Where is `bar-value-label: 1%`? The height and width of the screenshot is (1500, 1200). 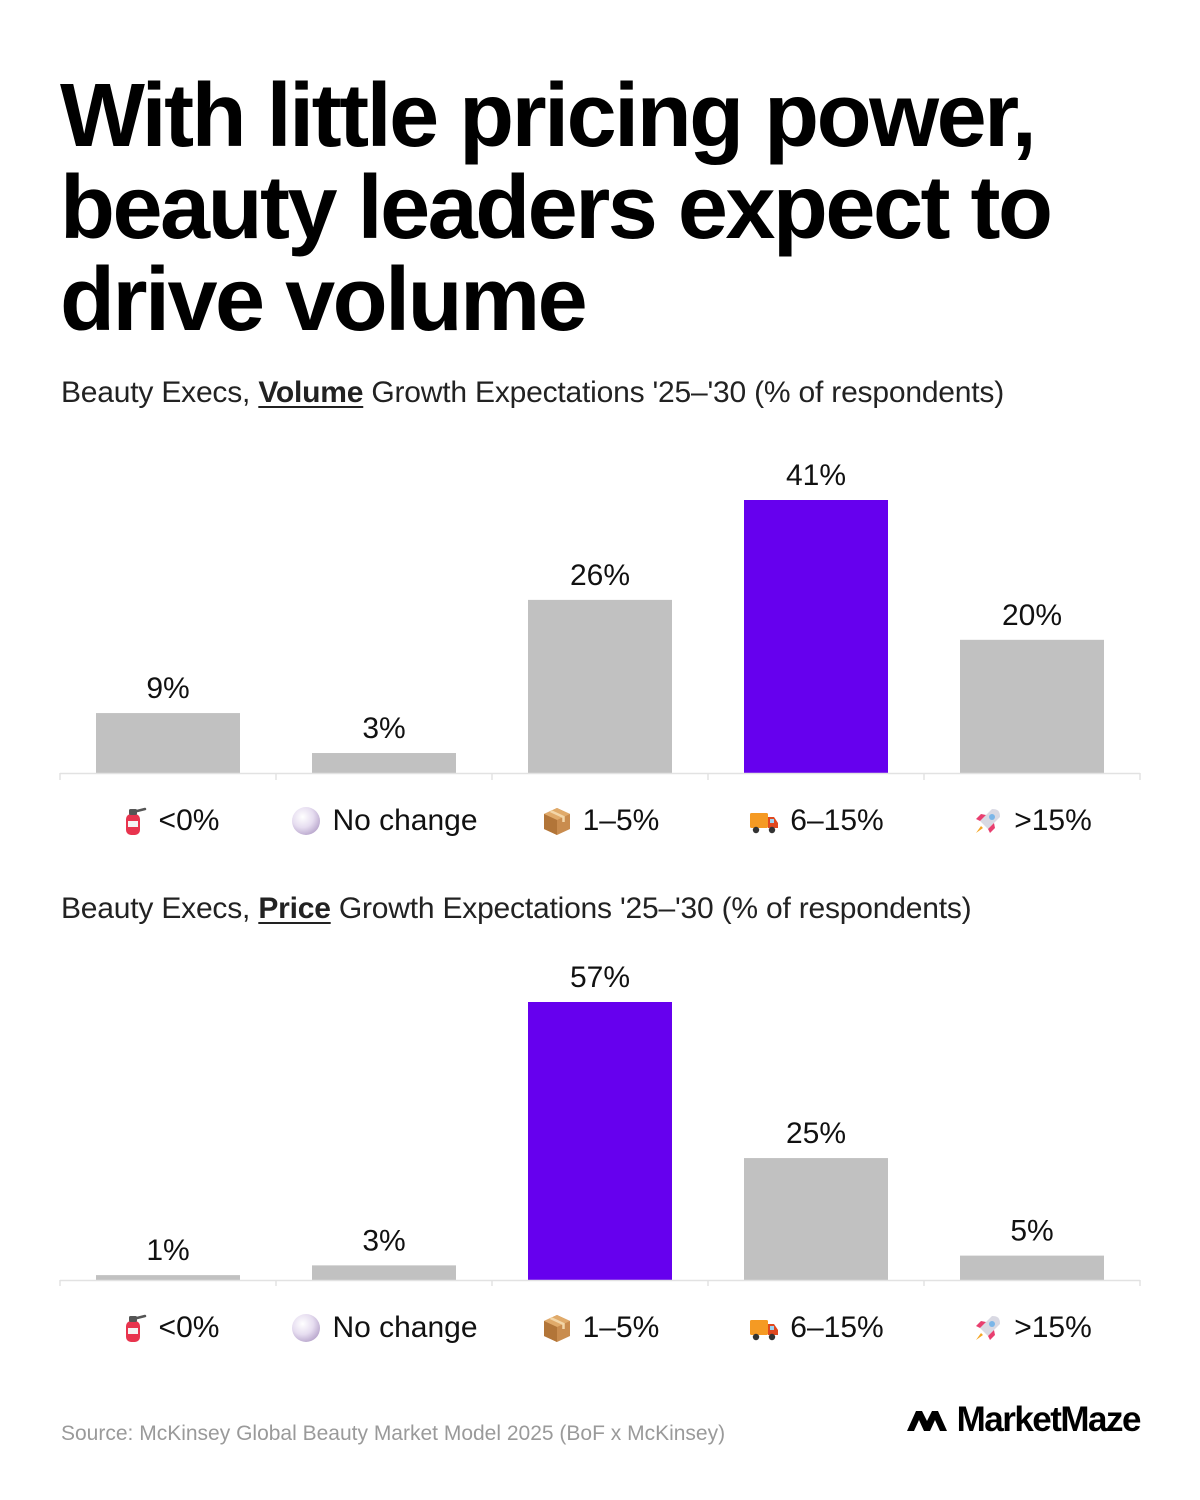
bar-value-label: 1% is located at coordinates (167, 1250).